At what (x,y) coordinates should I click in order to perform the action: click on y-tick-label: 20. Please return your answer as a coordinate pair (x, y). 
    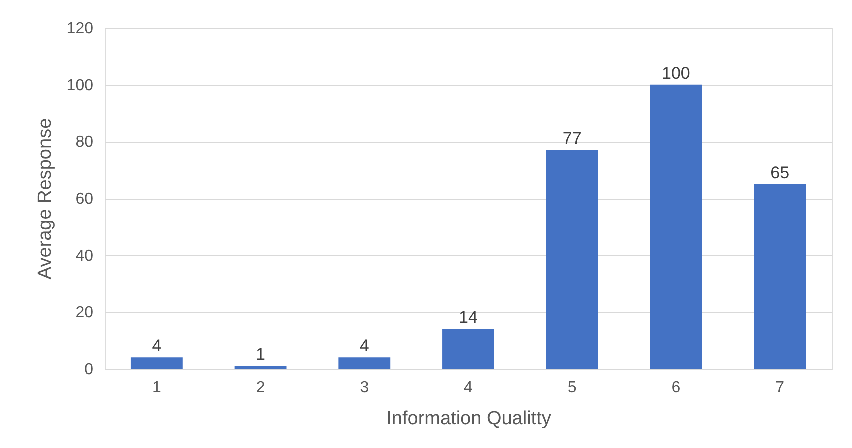
    Looking at the image, I should click on (85, 313).